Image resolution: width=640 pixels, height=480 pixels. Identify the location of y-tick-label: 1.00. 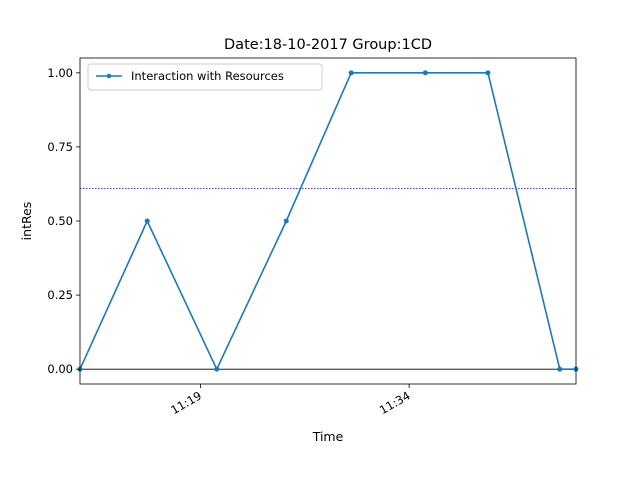
(60, 73).